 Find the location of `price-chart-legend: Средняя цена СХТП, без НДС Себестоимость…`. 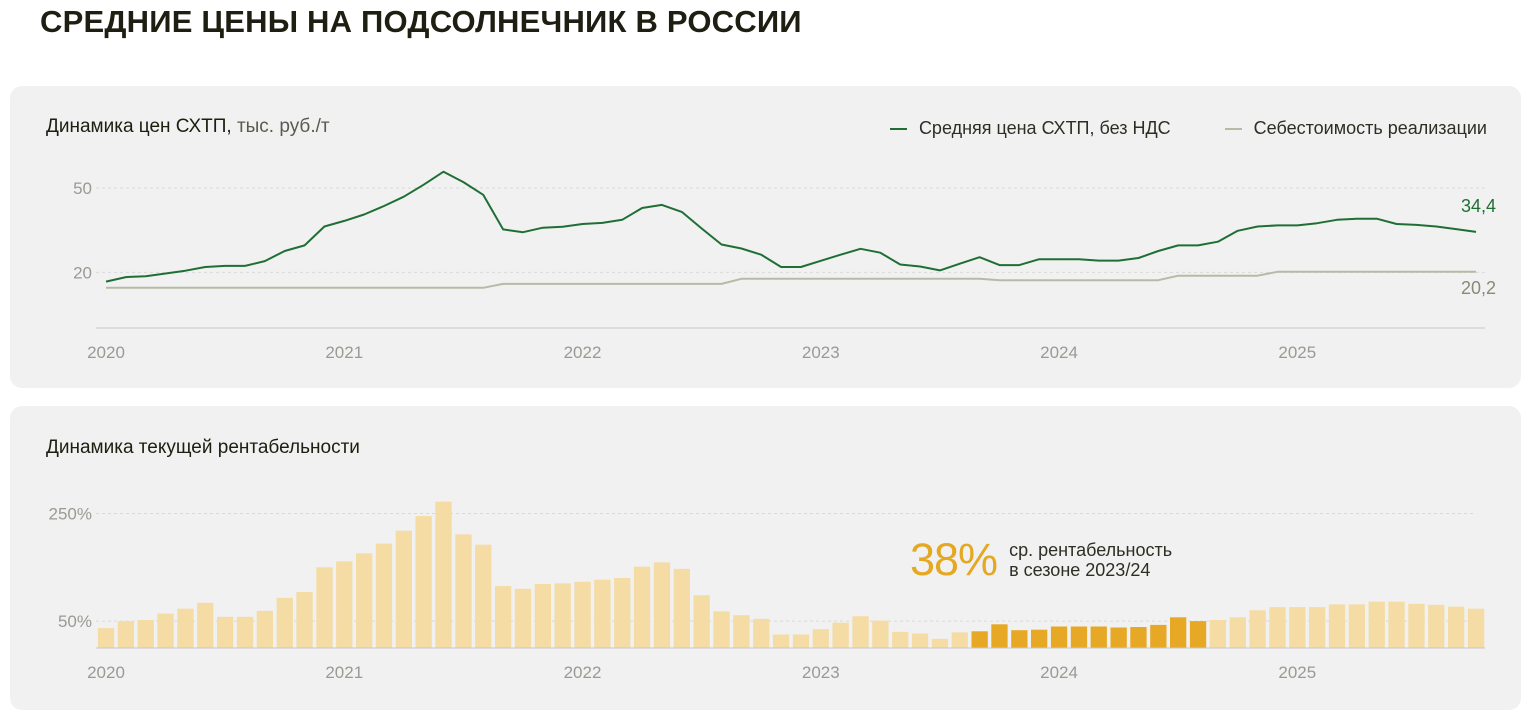

price-chart-legend: Средняя цена СХТП, без НДС Себестоимость… is located at coordinates (1188, 128).